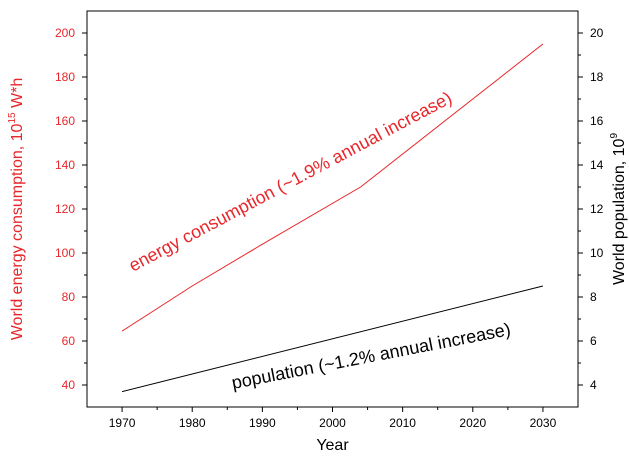  What do you see at coordinates (262, 423) in the screenshot?
I see `x-tick-label: 1990` at bounding box center [262, 423].